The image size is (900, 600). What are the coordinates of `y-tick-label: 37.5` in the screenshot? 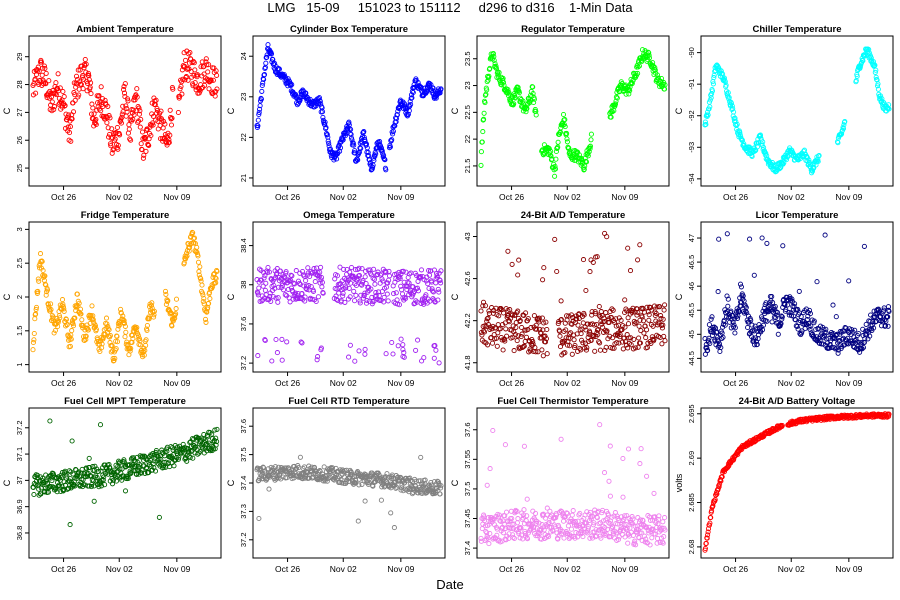 It's located at (243, 454).